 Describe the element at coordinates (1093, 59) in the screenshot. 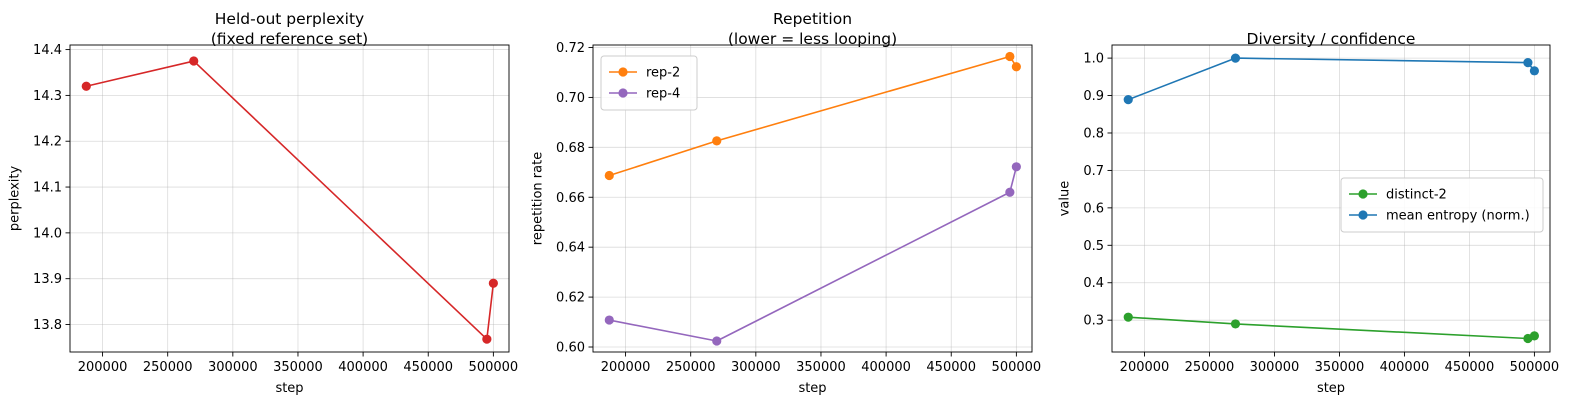

I see `diversity-y-tick-label: 1.0` at that location.